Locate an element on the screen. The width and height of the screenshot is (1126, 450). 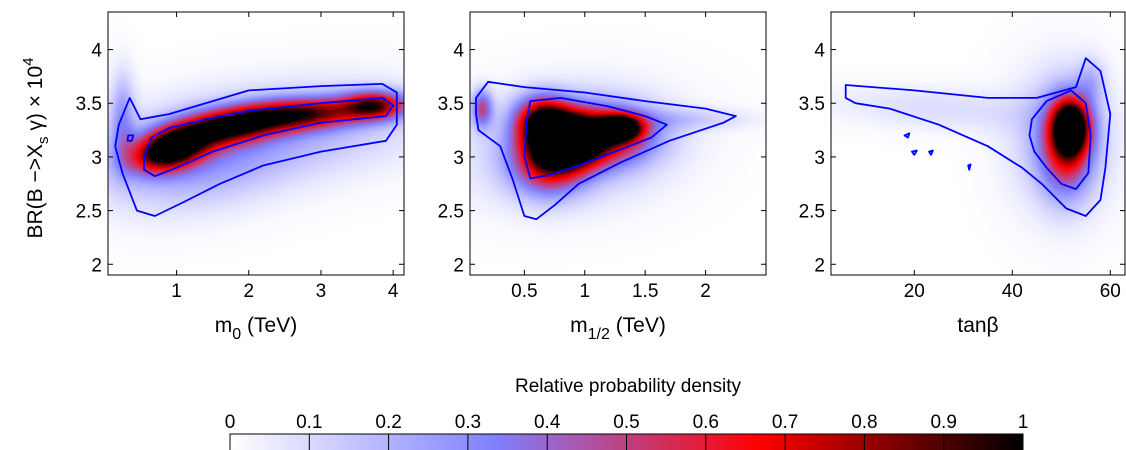
y-tick-label-tanb-4: 4 is located at coordinates (819, 51).